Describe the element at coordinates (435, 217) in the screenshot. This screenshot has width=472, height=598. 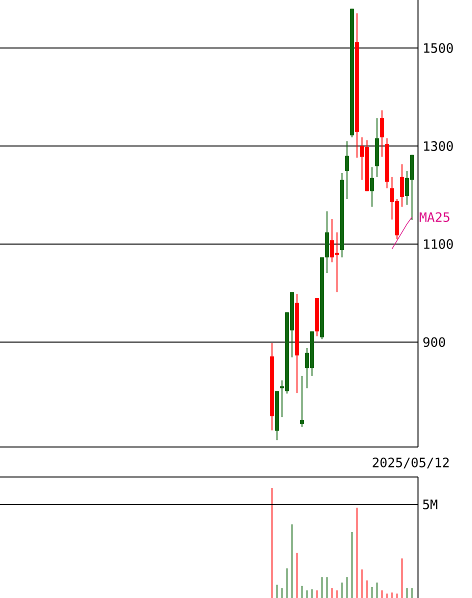
I see `series-label: MA25` at that location.